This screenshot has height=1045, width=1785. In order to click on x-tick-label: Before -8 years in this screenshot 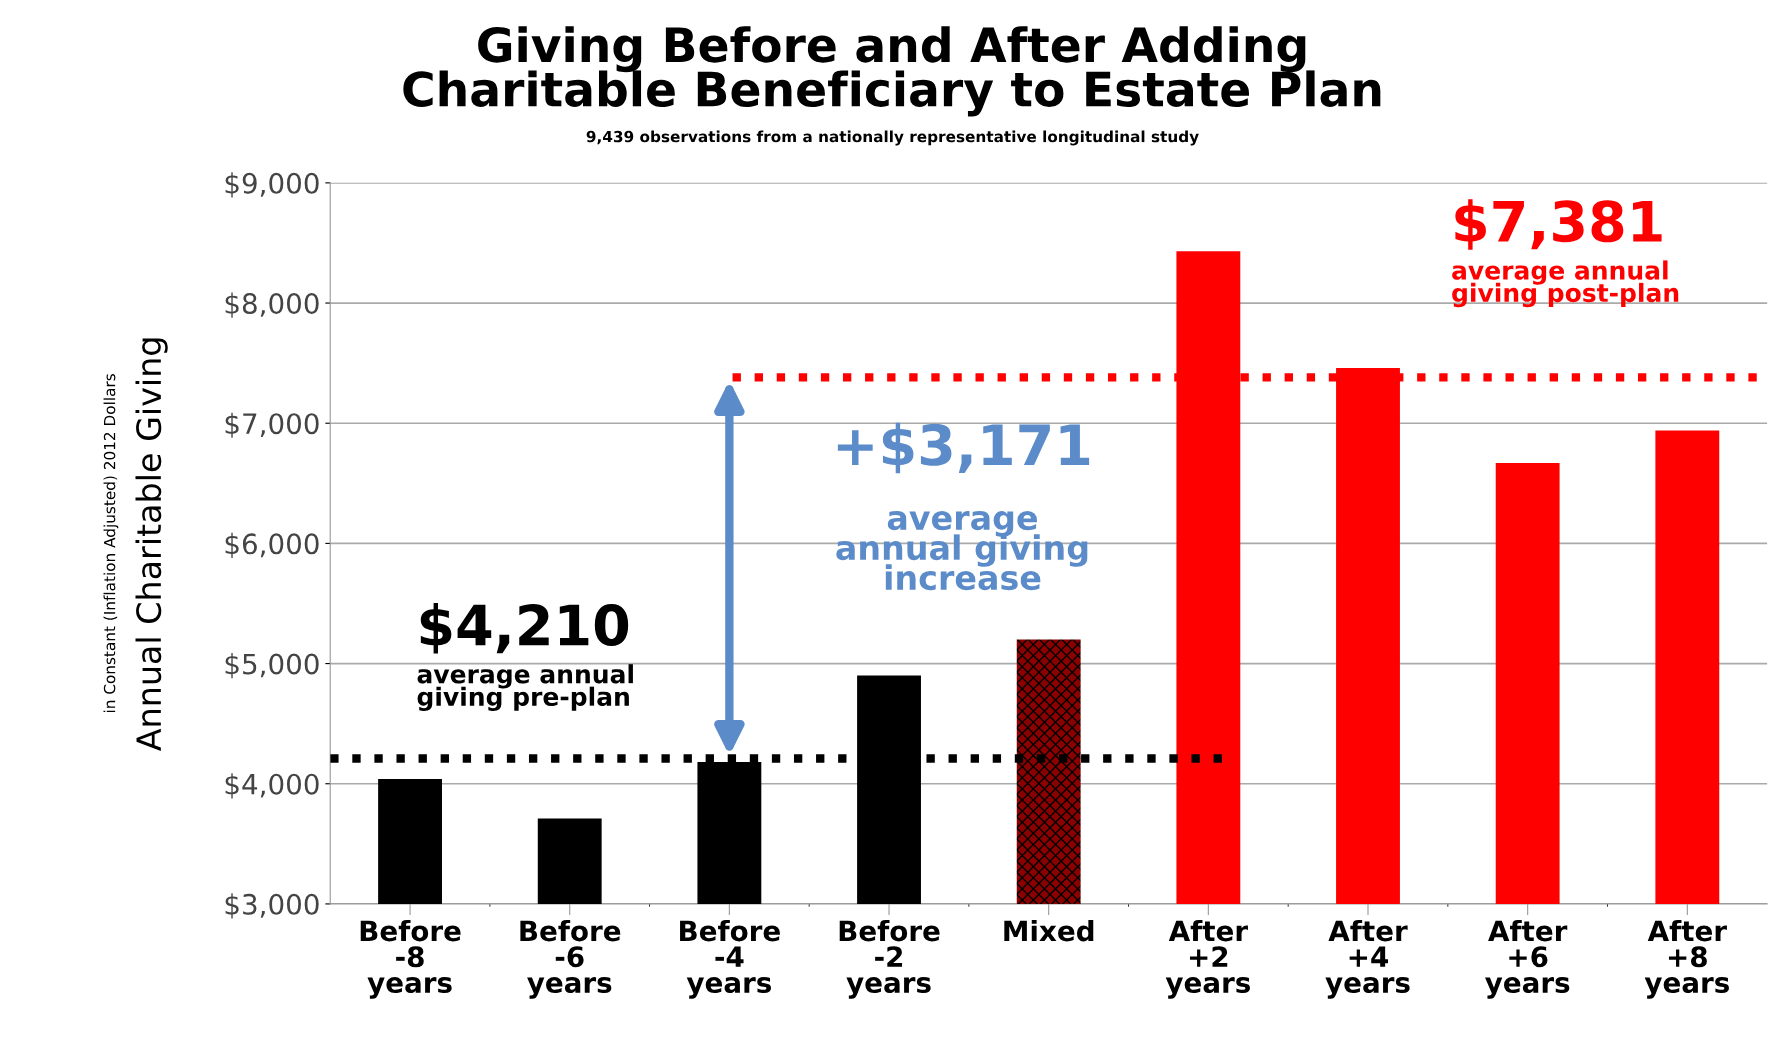, I will do `click(410, 959)`.